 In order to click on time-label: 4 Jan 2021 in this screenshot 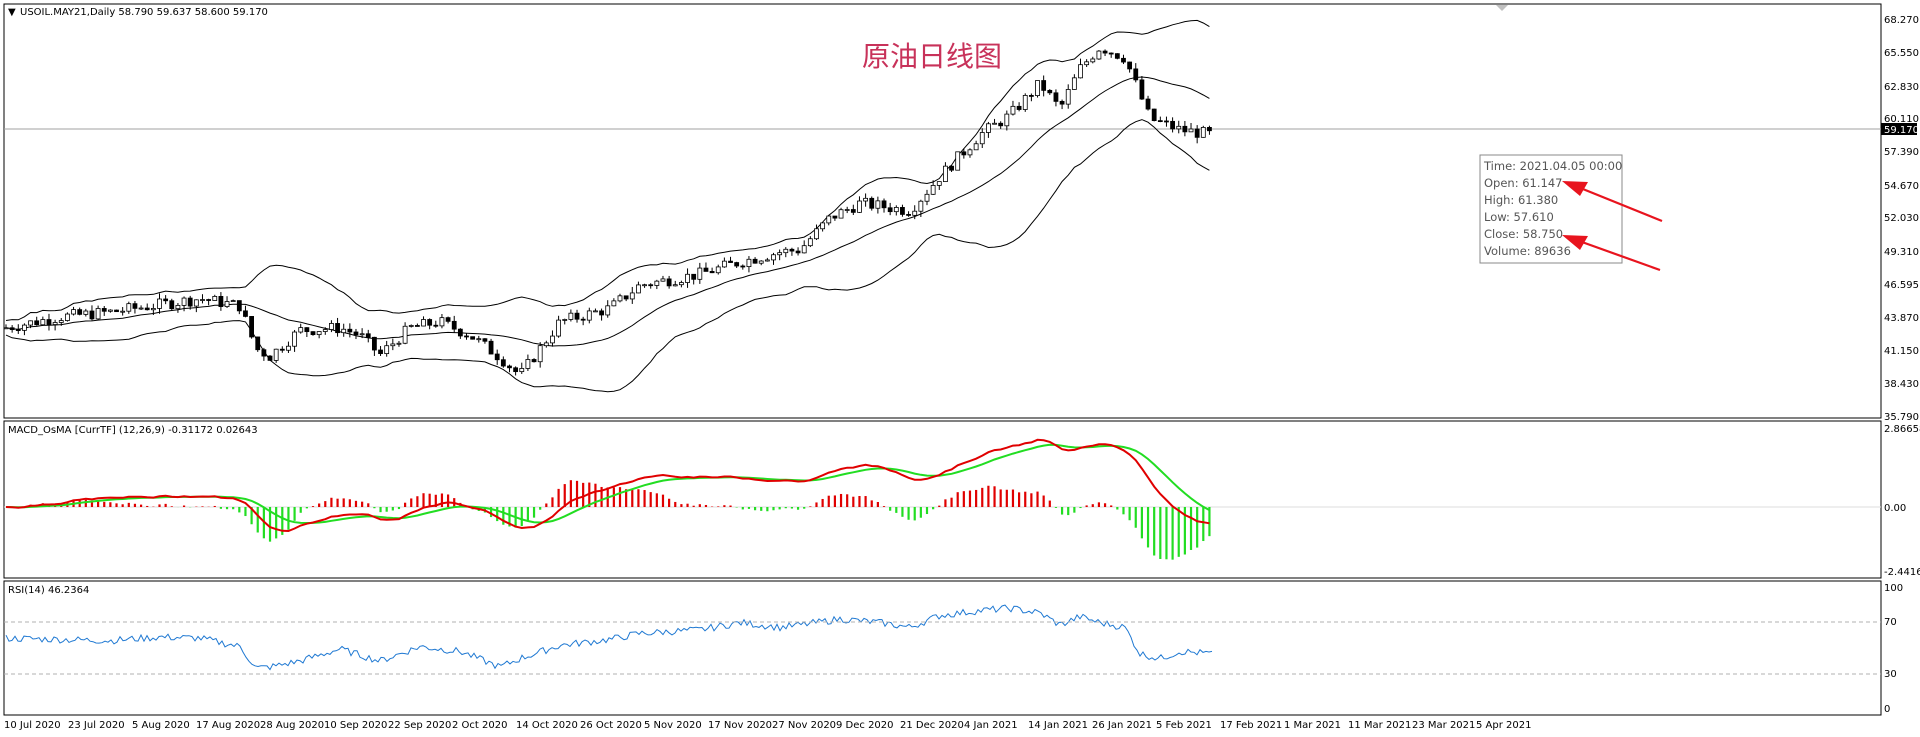, I will do `click(991, 725)`.